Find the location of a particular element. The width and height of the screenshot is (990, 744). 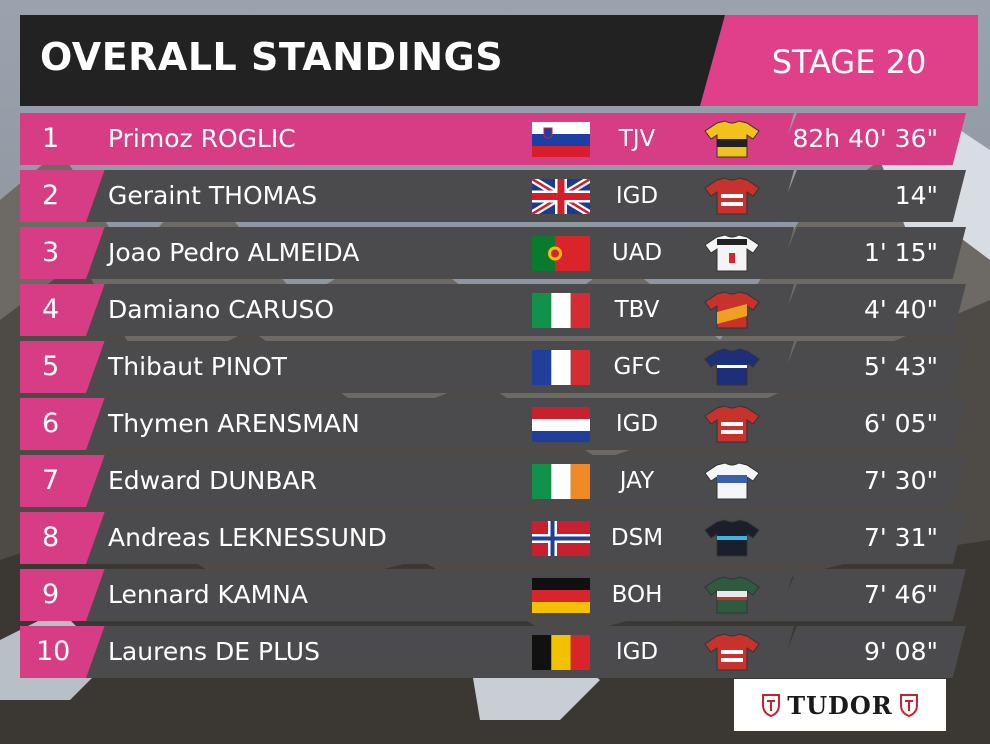

standings-row: 1 Primoz ROGLIC TJV 82h 40' 36" is located at coordinates (495, 139).